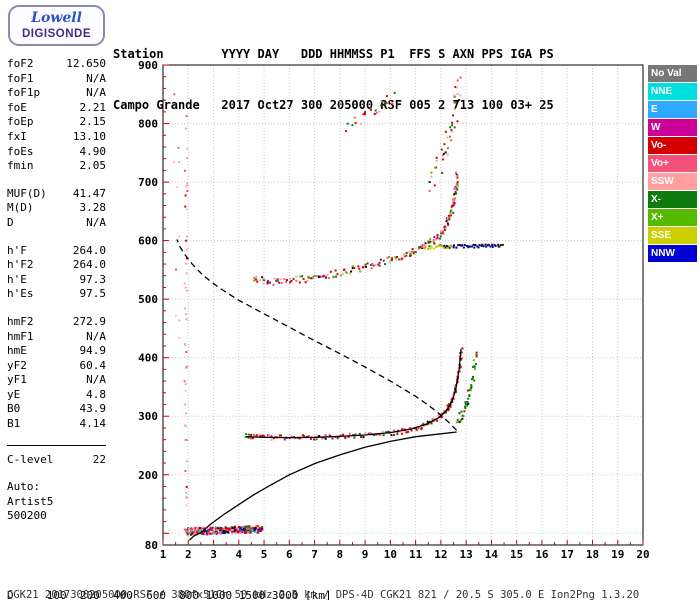 This screenshot has height=600, width=700. Describe the element at coordinates (56, 409) in the screenshot. I see `parameter-row: B0 43.9` at that location.